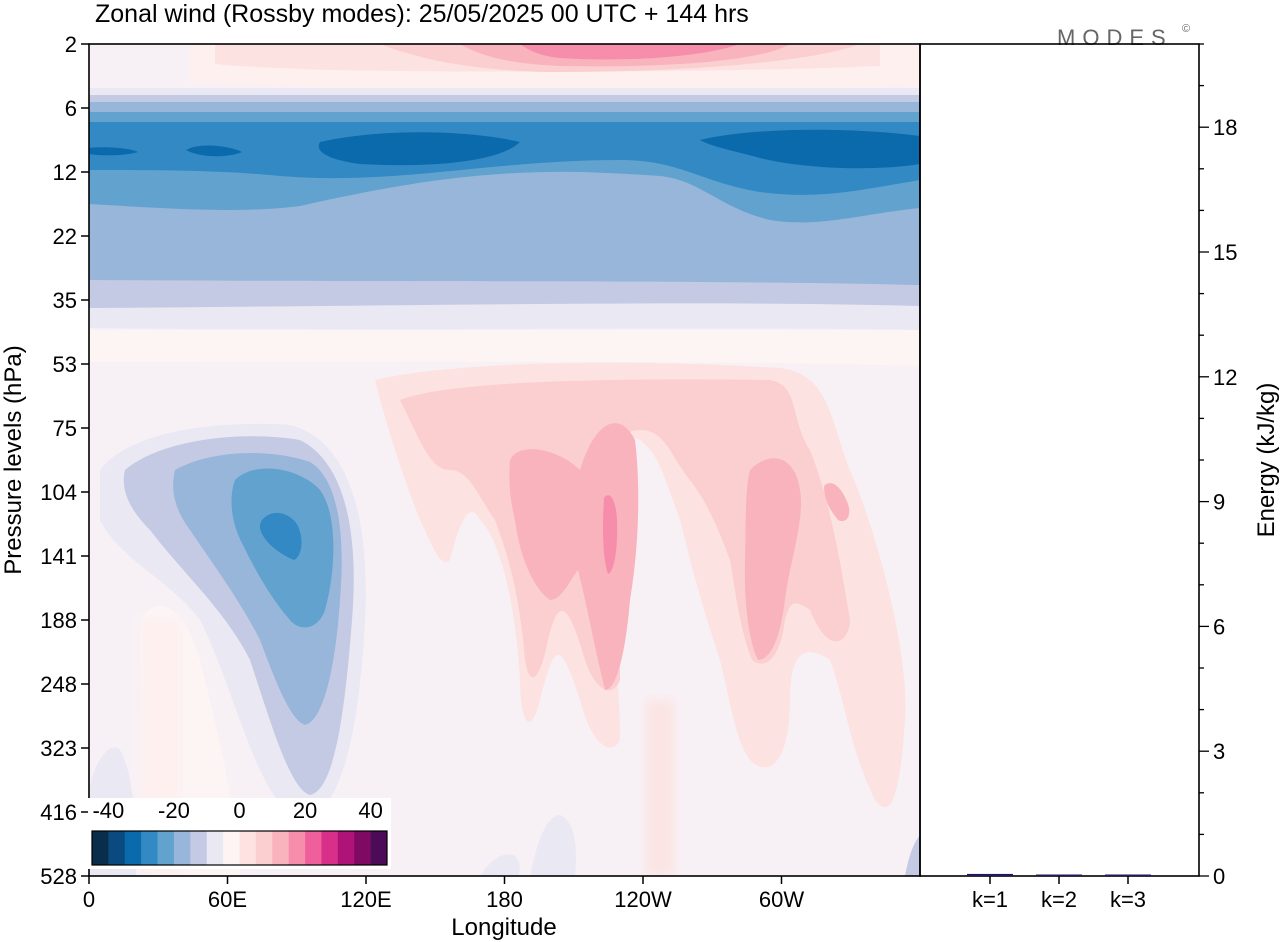 The width and height of the screenshot is (1280, 942). What do you see at coordinates (555, 67) in the screenshot?
I see `upper-positive-band` at bounding box center [555, 67].